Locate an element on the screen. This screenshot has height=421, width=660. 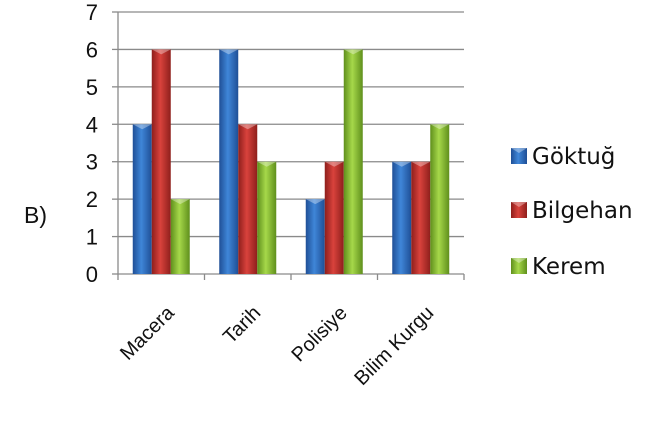
y-tick-label: 0 is located at coordinates (92, 274).